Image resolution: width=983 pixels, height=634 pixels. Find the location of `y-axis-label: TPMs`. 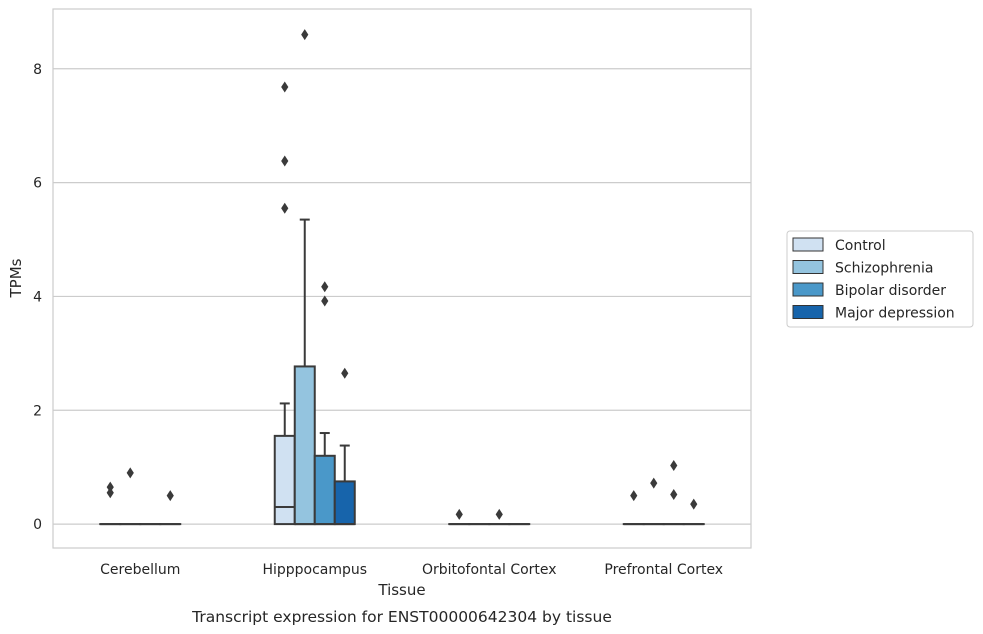

y-axis-label: TPMs is located at coordinates (16, 278).